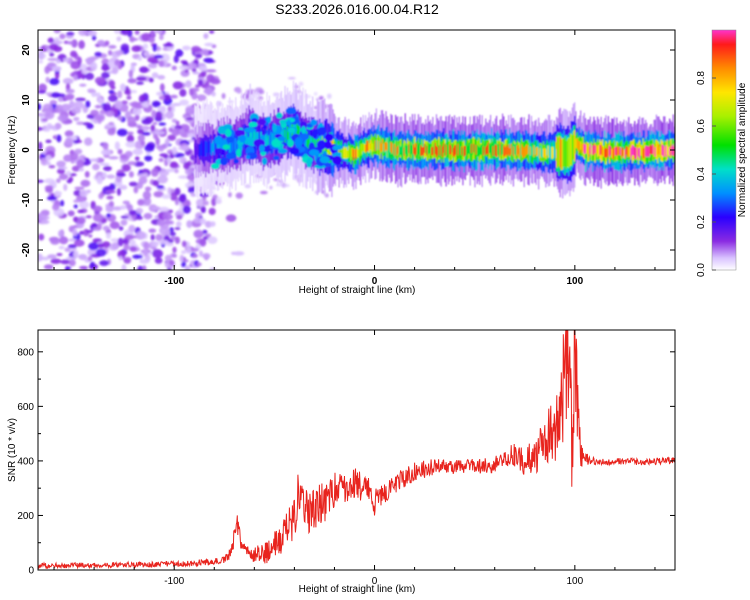 The width and height of the screenshot is (750, 600). What do you see at coordinates (174, 581) in the screenshot?
I see `tick-label: -100` at bounding box center [174, 581].